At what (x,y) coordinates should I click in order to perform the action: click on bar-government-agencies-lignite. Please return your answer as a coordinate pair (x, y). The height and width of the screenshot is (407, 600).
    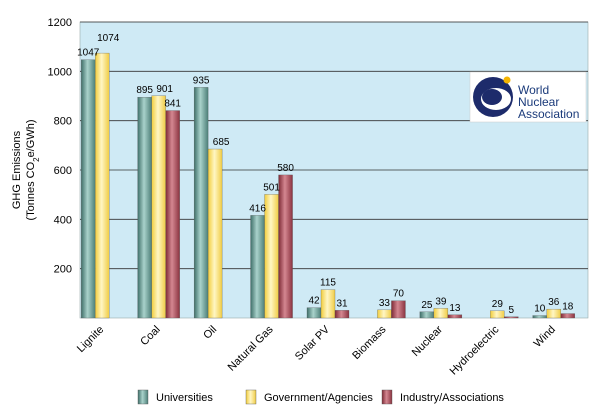
    Looking at the image, I should click on (102, 185).